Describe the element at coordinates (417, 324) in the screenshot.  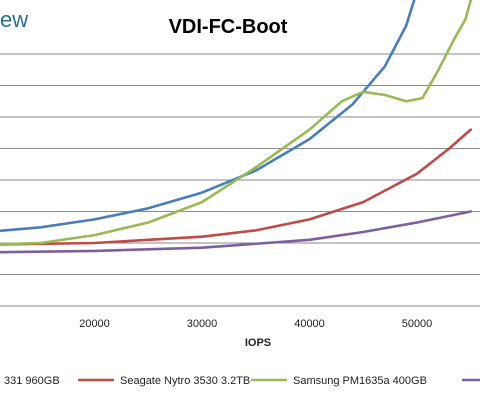
I see `x-tick-label: 50000` at that location.